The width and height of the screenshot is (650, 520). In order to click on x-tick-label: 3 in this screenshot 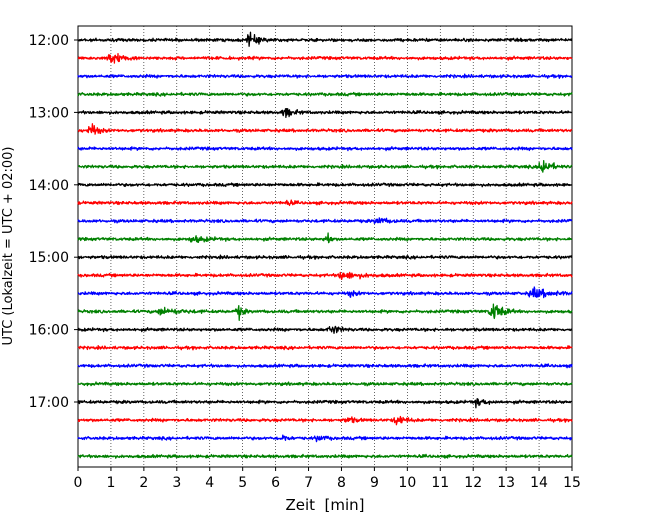, I will do `click(176, 483)`.